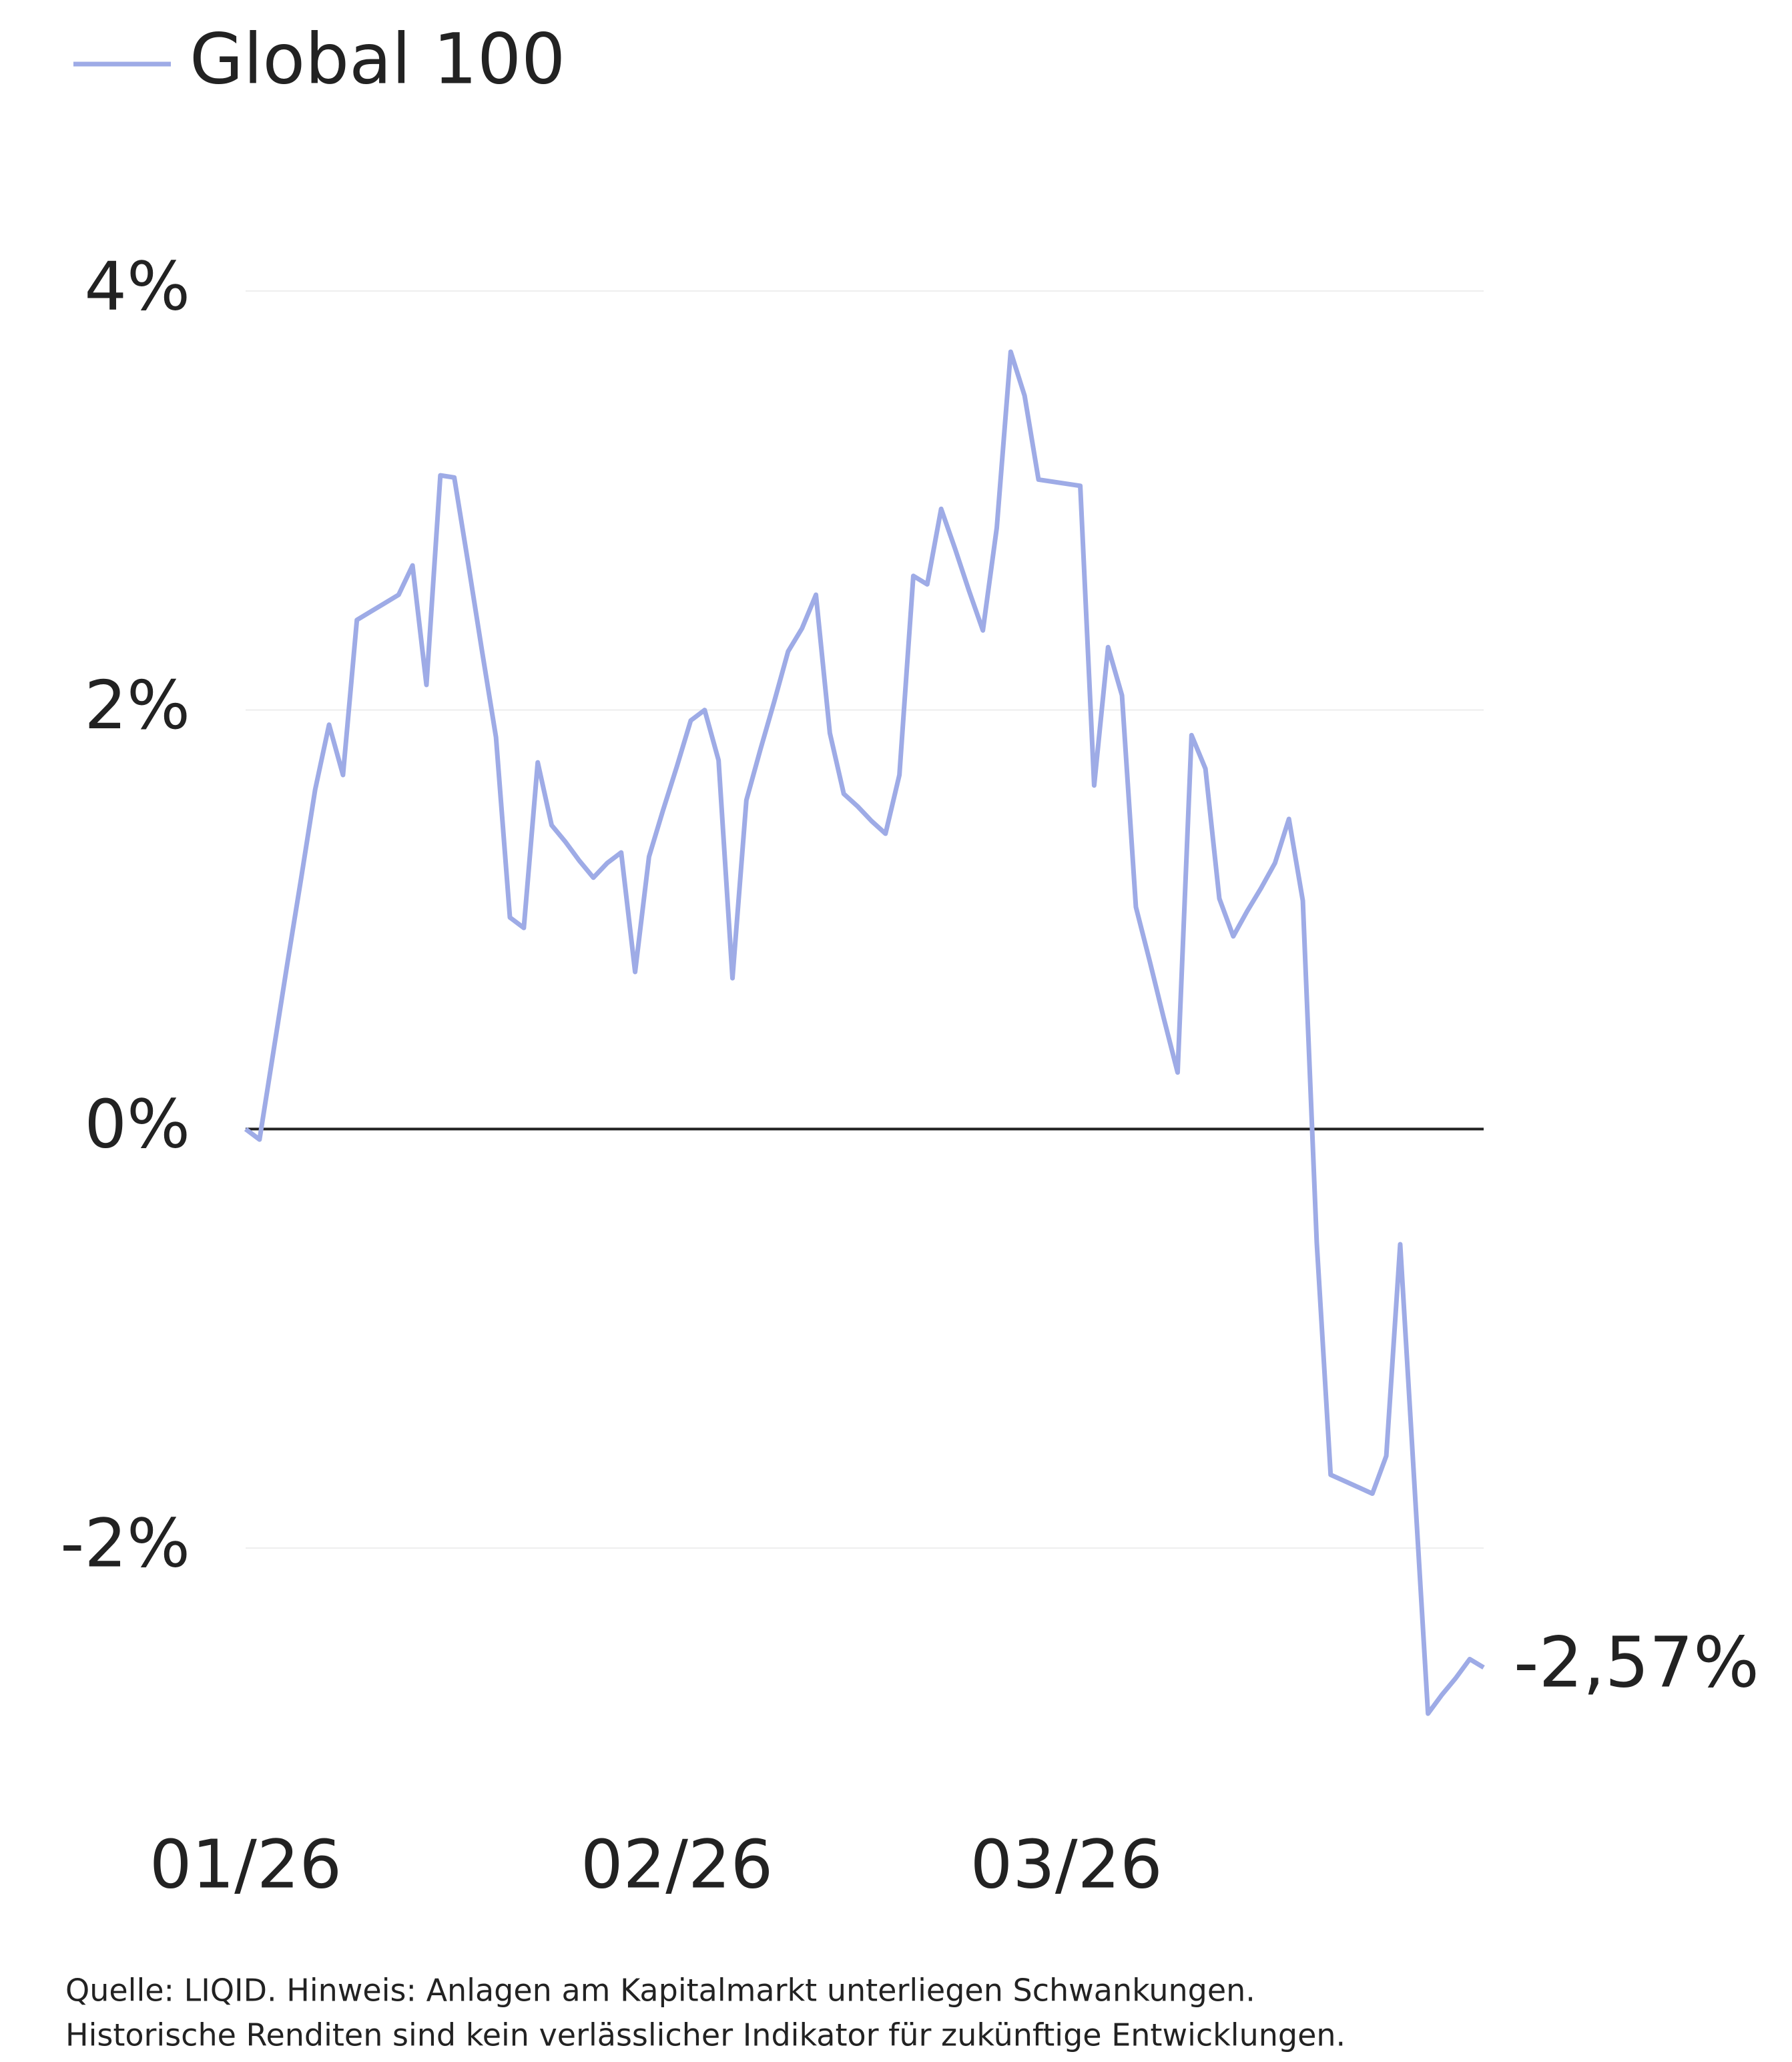 The image size is (1792, 2062). What do you see at coordinates (1066, 1864) in the screenshot?
I see `x-tick-label: 03/26` at bounding box center [1066, 1864].